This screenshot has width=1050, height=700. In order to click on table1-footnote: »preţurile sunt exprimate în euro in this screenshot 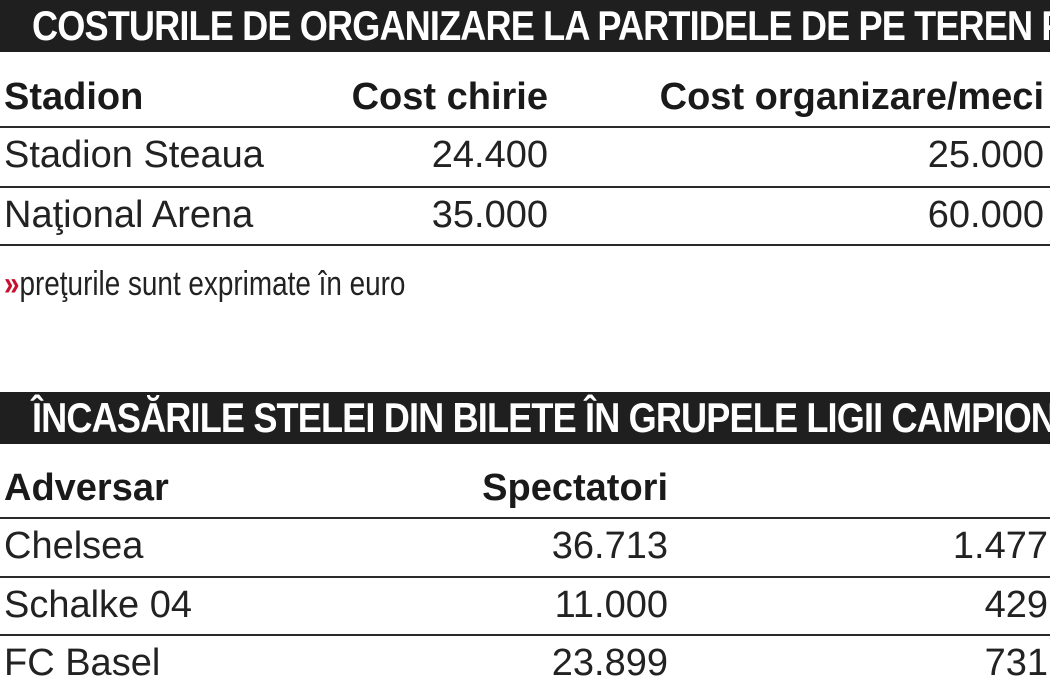, I will do `click(204, 284)`.